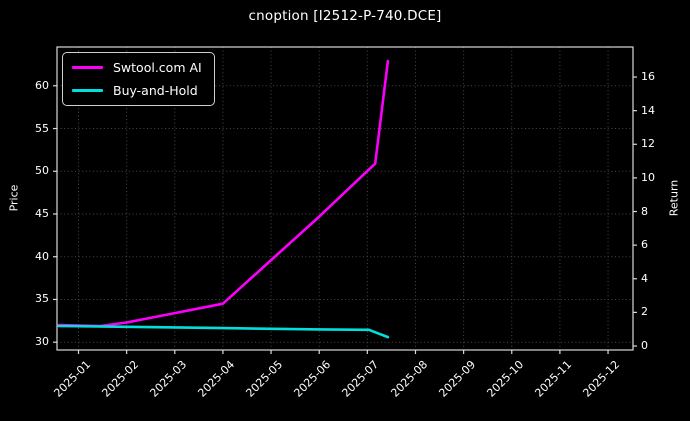 The width and height of the screenshot is (690, 421). Describe the element at coordinates (42, 213) in the screenshot. I see `price-tick-label: 45` at that location.